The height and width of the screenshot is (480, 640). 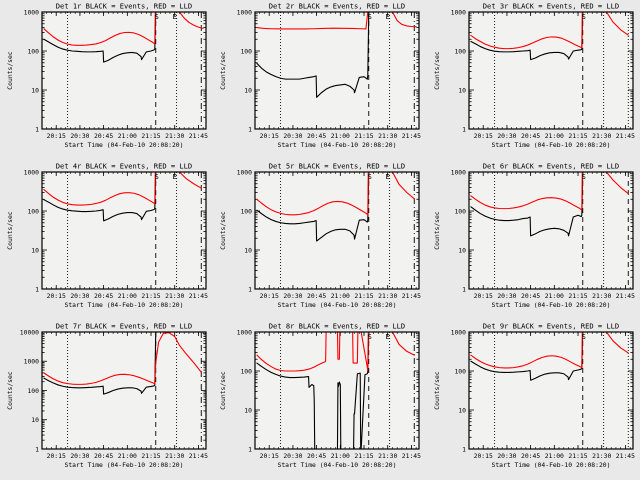 I want to click on y-tick-label: 10000, so click(x=29, y=332).